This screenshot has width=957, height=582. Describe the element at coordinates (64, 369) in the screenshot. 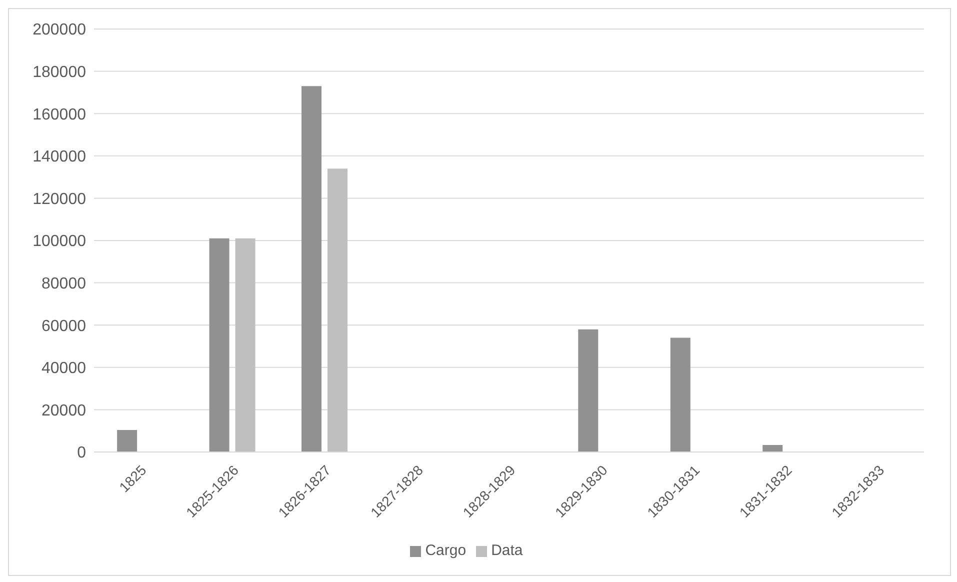

I see `y-tick-label: 40000` at that location.